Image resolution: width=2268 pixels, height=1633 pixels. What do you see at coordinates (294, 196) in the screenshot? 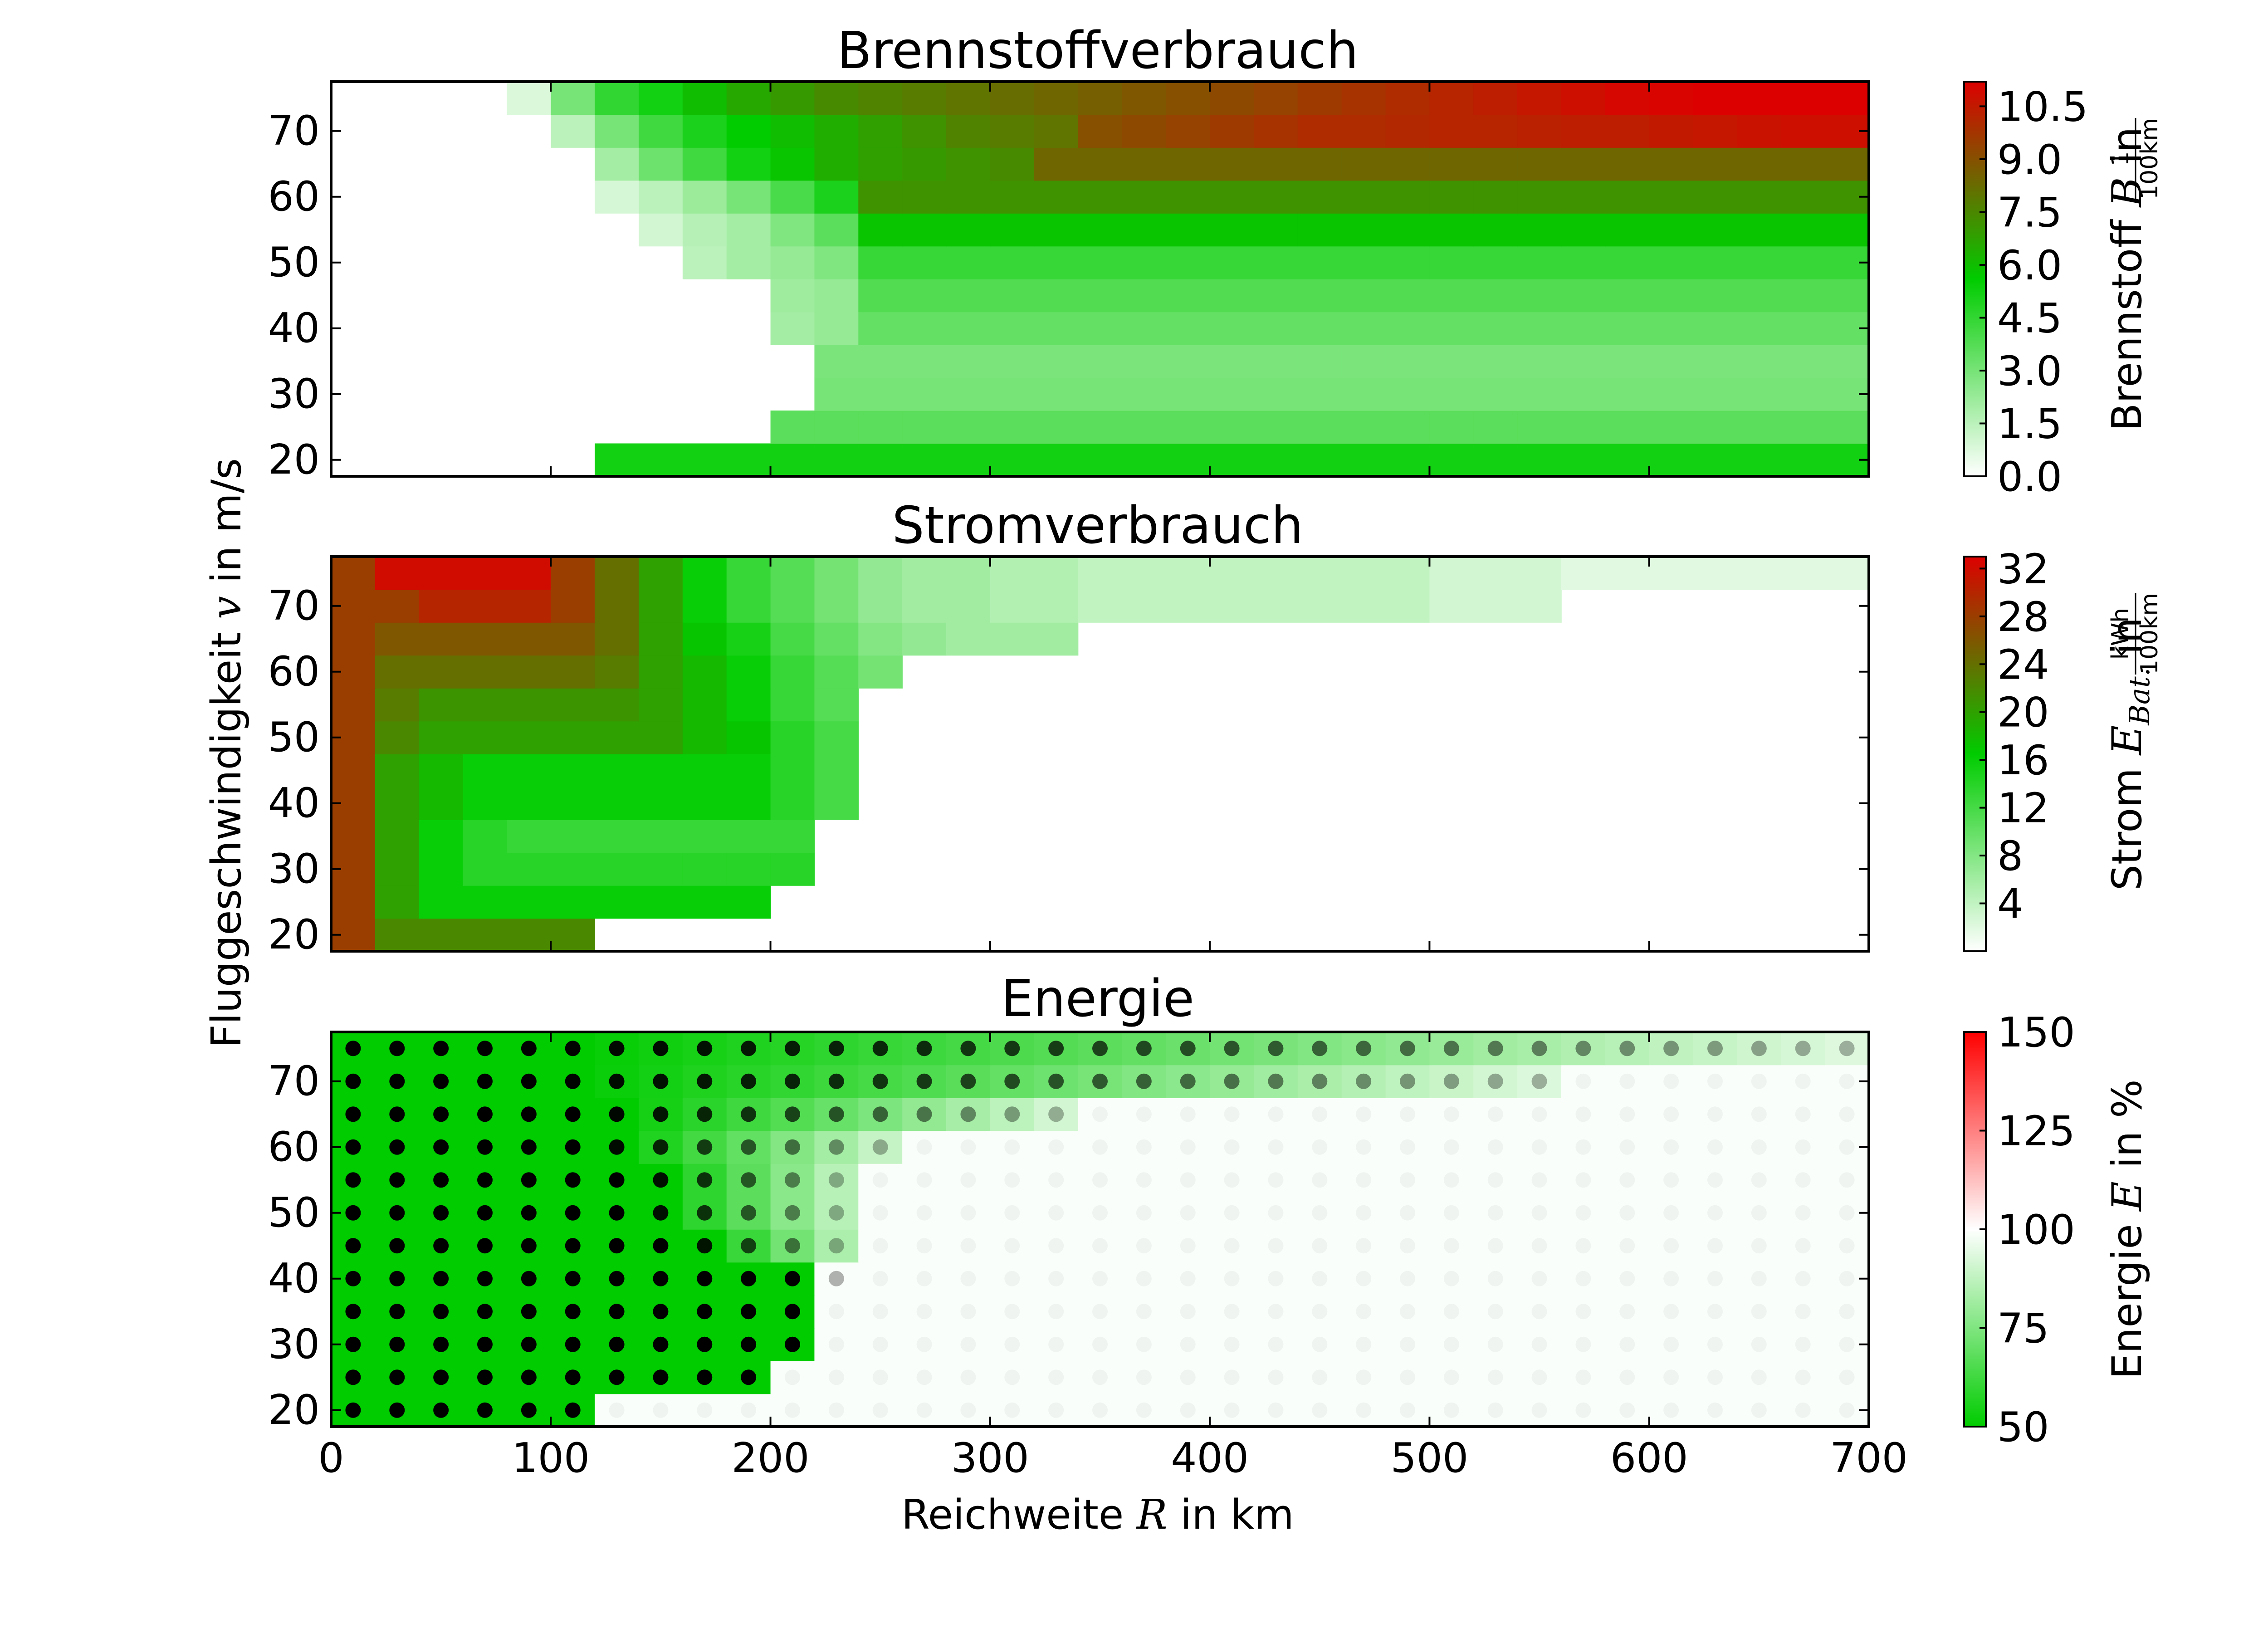
I see `y-tick-label: 60` at bounding box center [294, 196].